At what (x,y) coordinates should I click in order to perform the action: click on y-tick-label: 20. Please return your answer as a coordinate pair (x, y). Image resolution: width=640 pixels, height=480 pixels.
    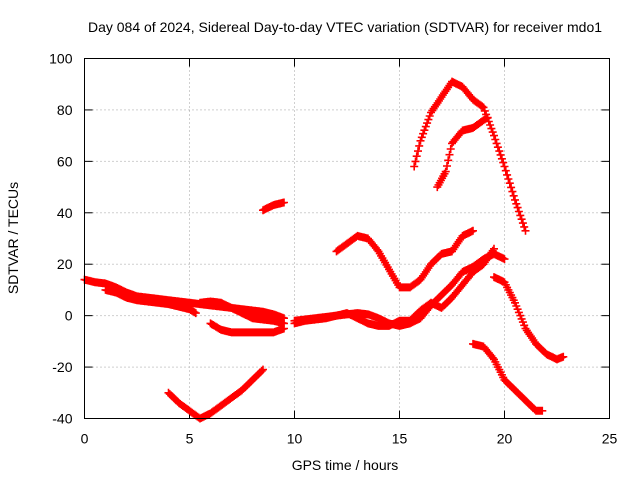
    Looking at the image, I should click on (65, 264).